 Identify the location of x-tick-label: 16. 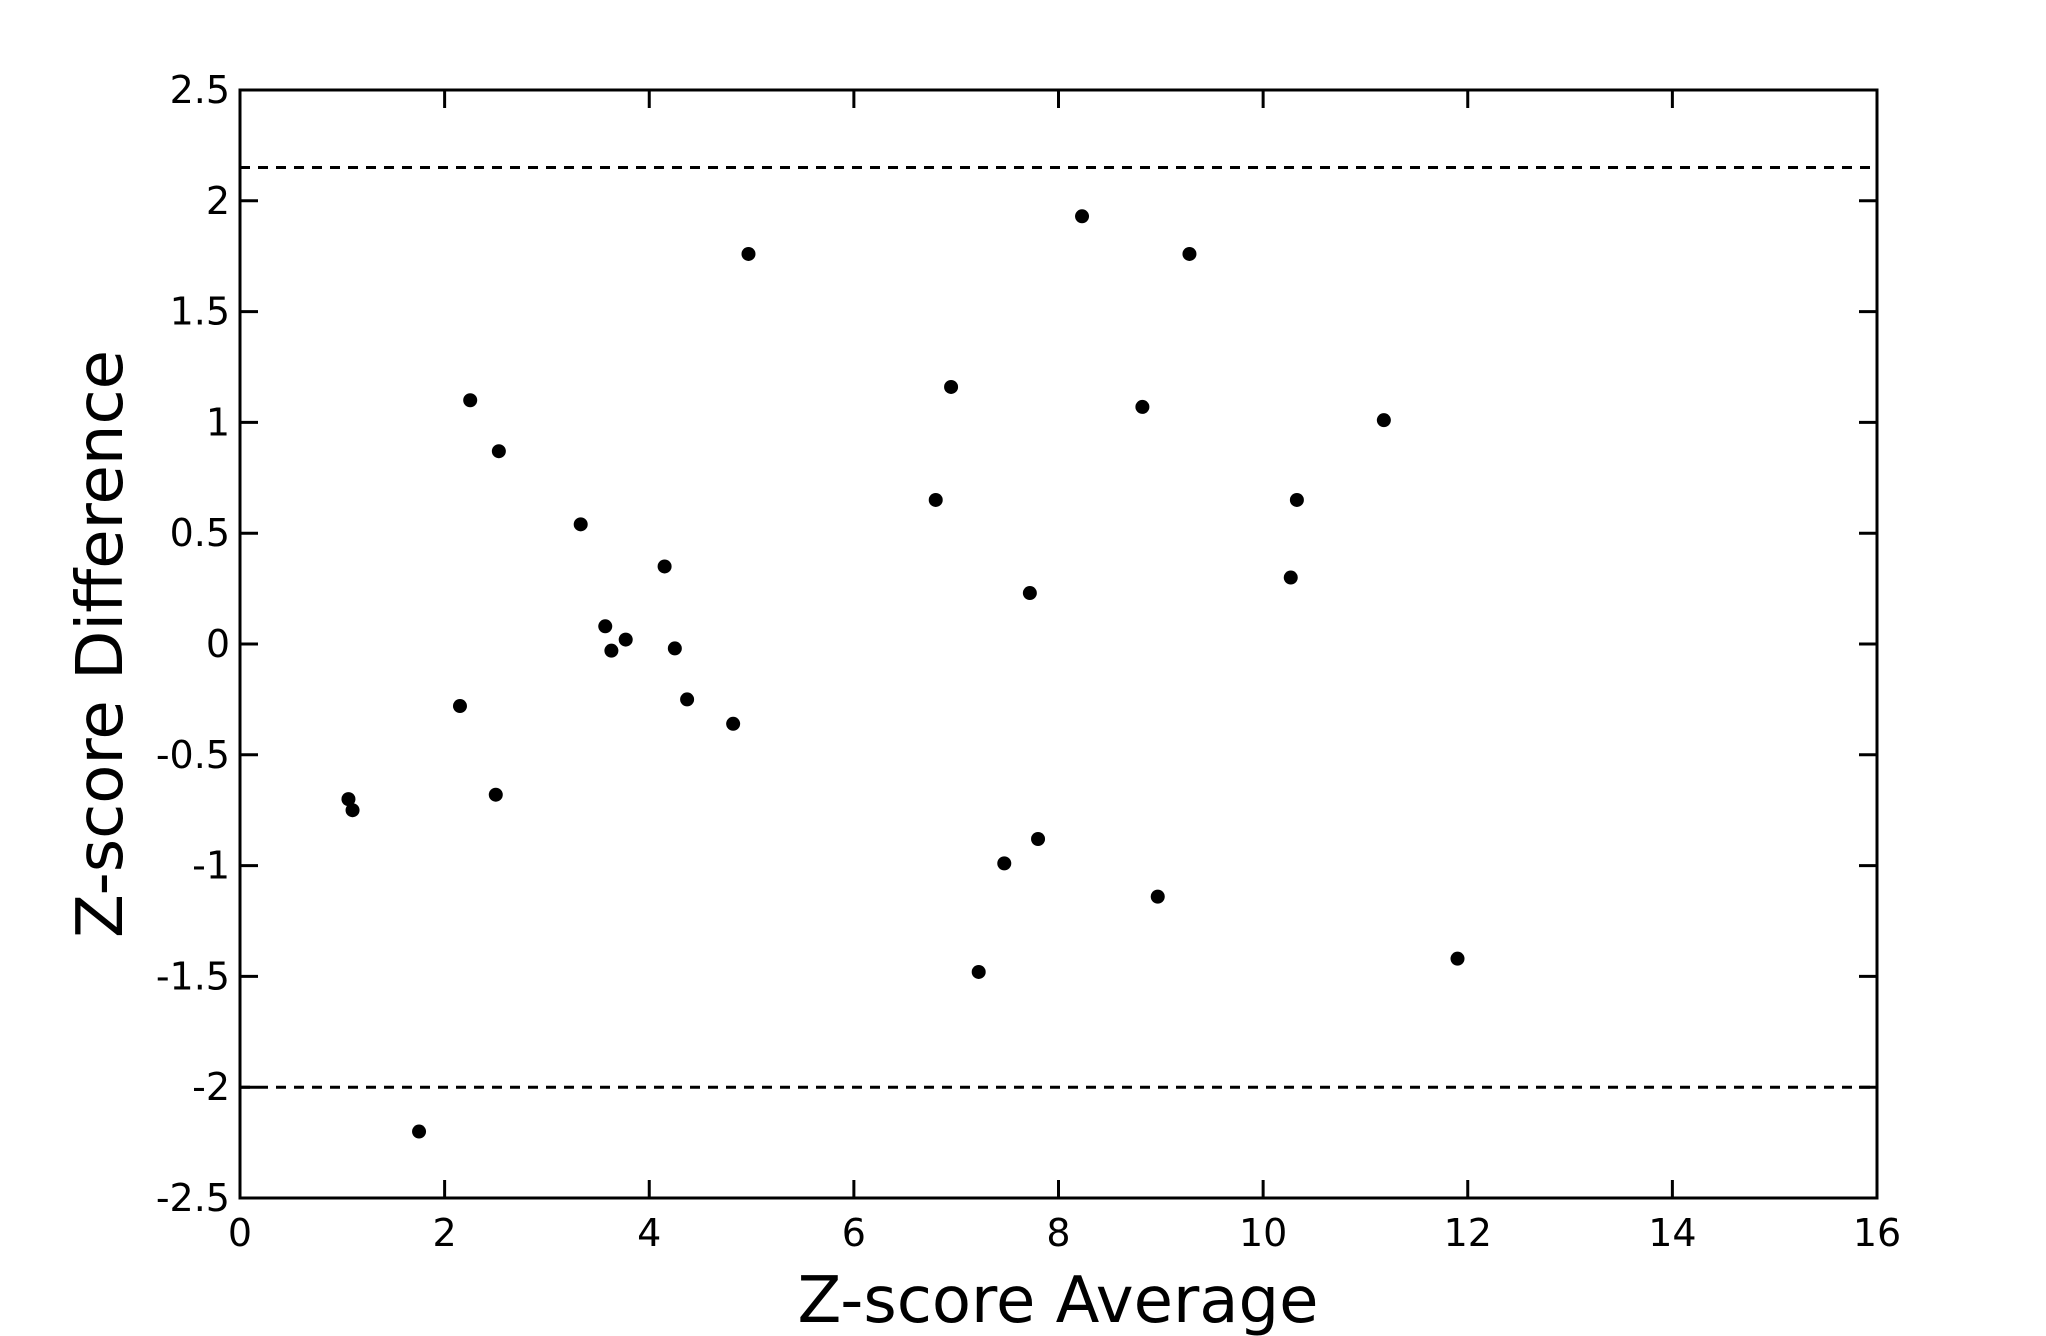
(1877, 1233).